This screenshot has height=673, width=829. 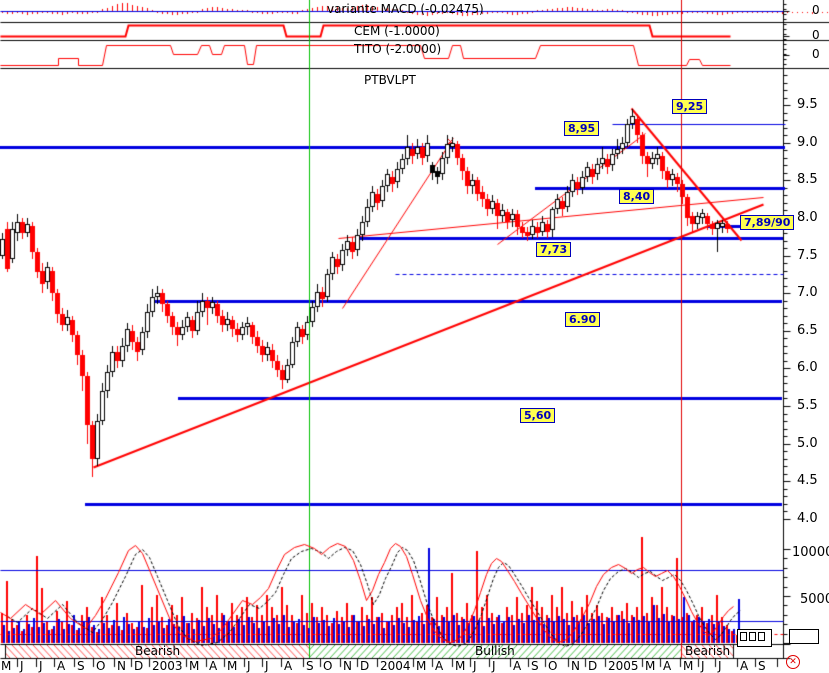 I want to click on price-tag: 8,95, so click(x=582, y=128).